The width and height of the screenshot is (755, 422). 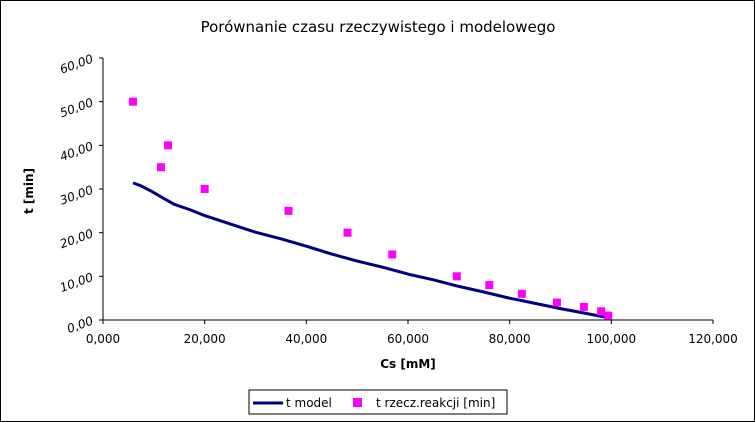 I want to click on x-tick-label: 40,000, so click(x=306, y=339).